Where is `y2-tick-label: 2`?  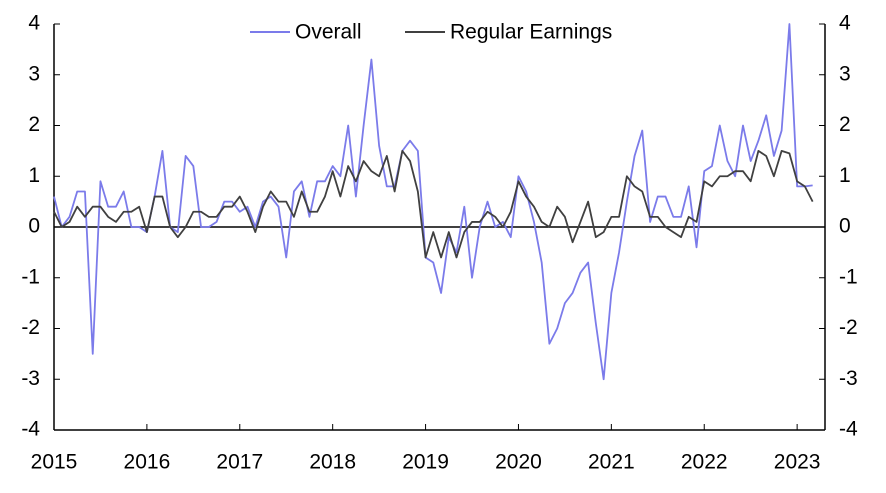
y2-tick-label: 2 is located at coordinates (845, 124).